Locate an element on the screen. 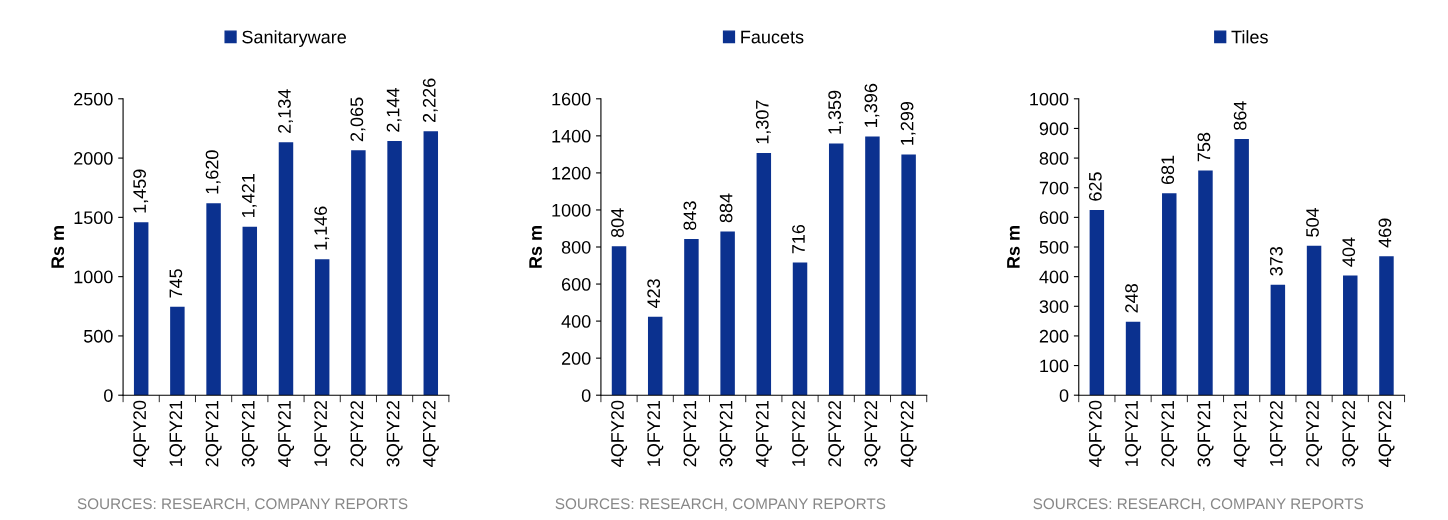  legend-label: Sanitaryware is located at coordinates (294, 38).